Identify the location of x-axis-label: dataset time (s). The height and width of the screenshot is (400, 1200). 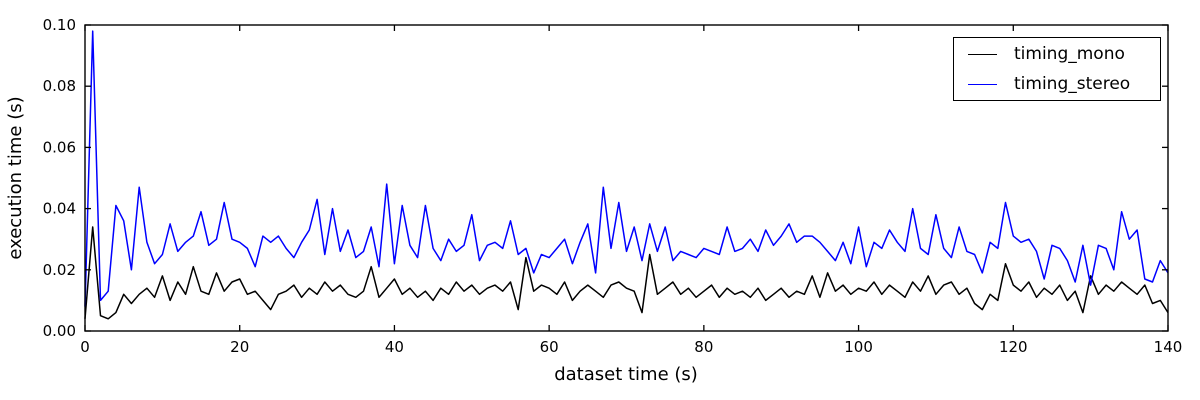
(626, 374).